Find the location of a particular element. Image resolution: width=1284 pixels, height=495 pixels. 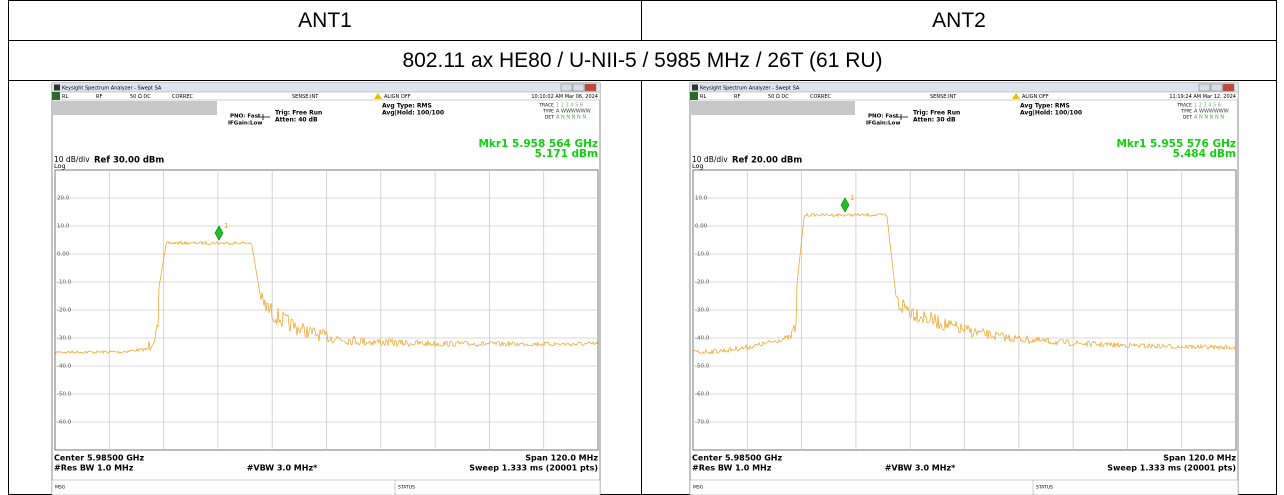

trace is located at coordinates (964, 283).